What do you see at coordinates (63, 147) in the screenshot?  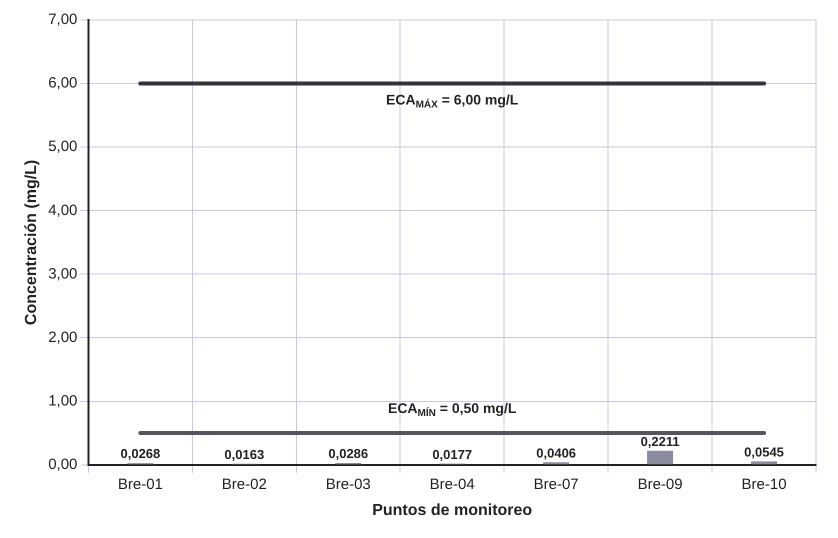 I see `y-tick-label: 5,00` at bounding box center [63, 147].